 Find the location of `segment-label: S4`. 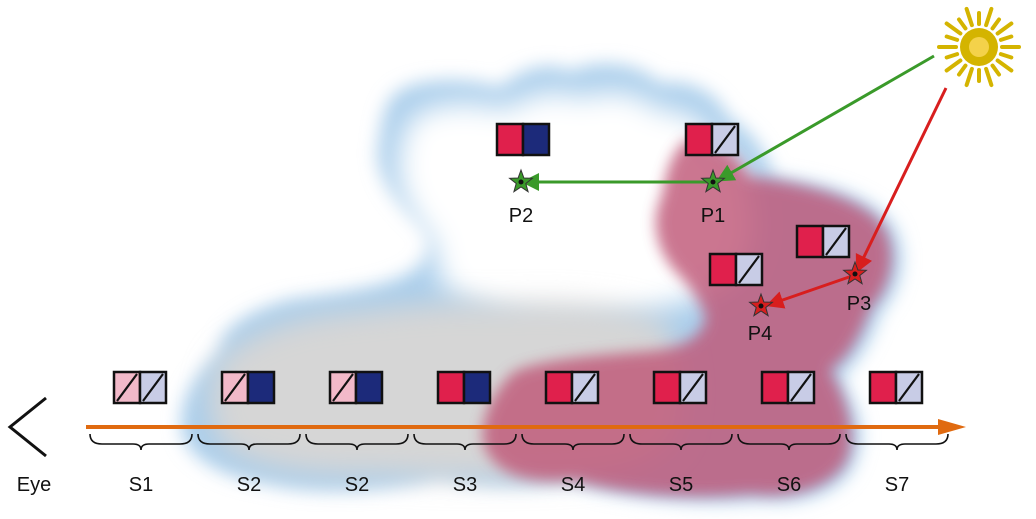

segment-label: S4 is located at coordinates (573, 485).